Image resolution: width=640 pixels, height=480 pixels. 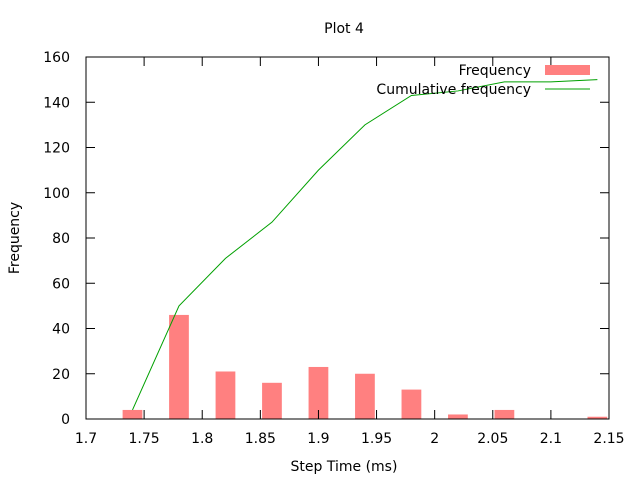 What do you see at coordinates (567, 70) in the screenshot?
I see `legend-swatch-frequency` at bounding box center [567, 70].